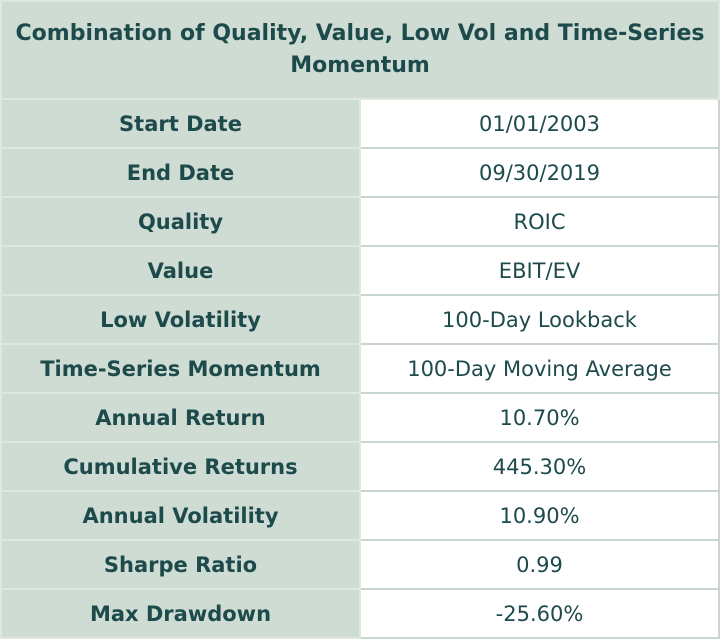 This screenshot has width=720, height=639. Describe the element at coordinates (180, 172) in the screenshot. I see `row-label: End Date` at that location.